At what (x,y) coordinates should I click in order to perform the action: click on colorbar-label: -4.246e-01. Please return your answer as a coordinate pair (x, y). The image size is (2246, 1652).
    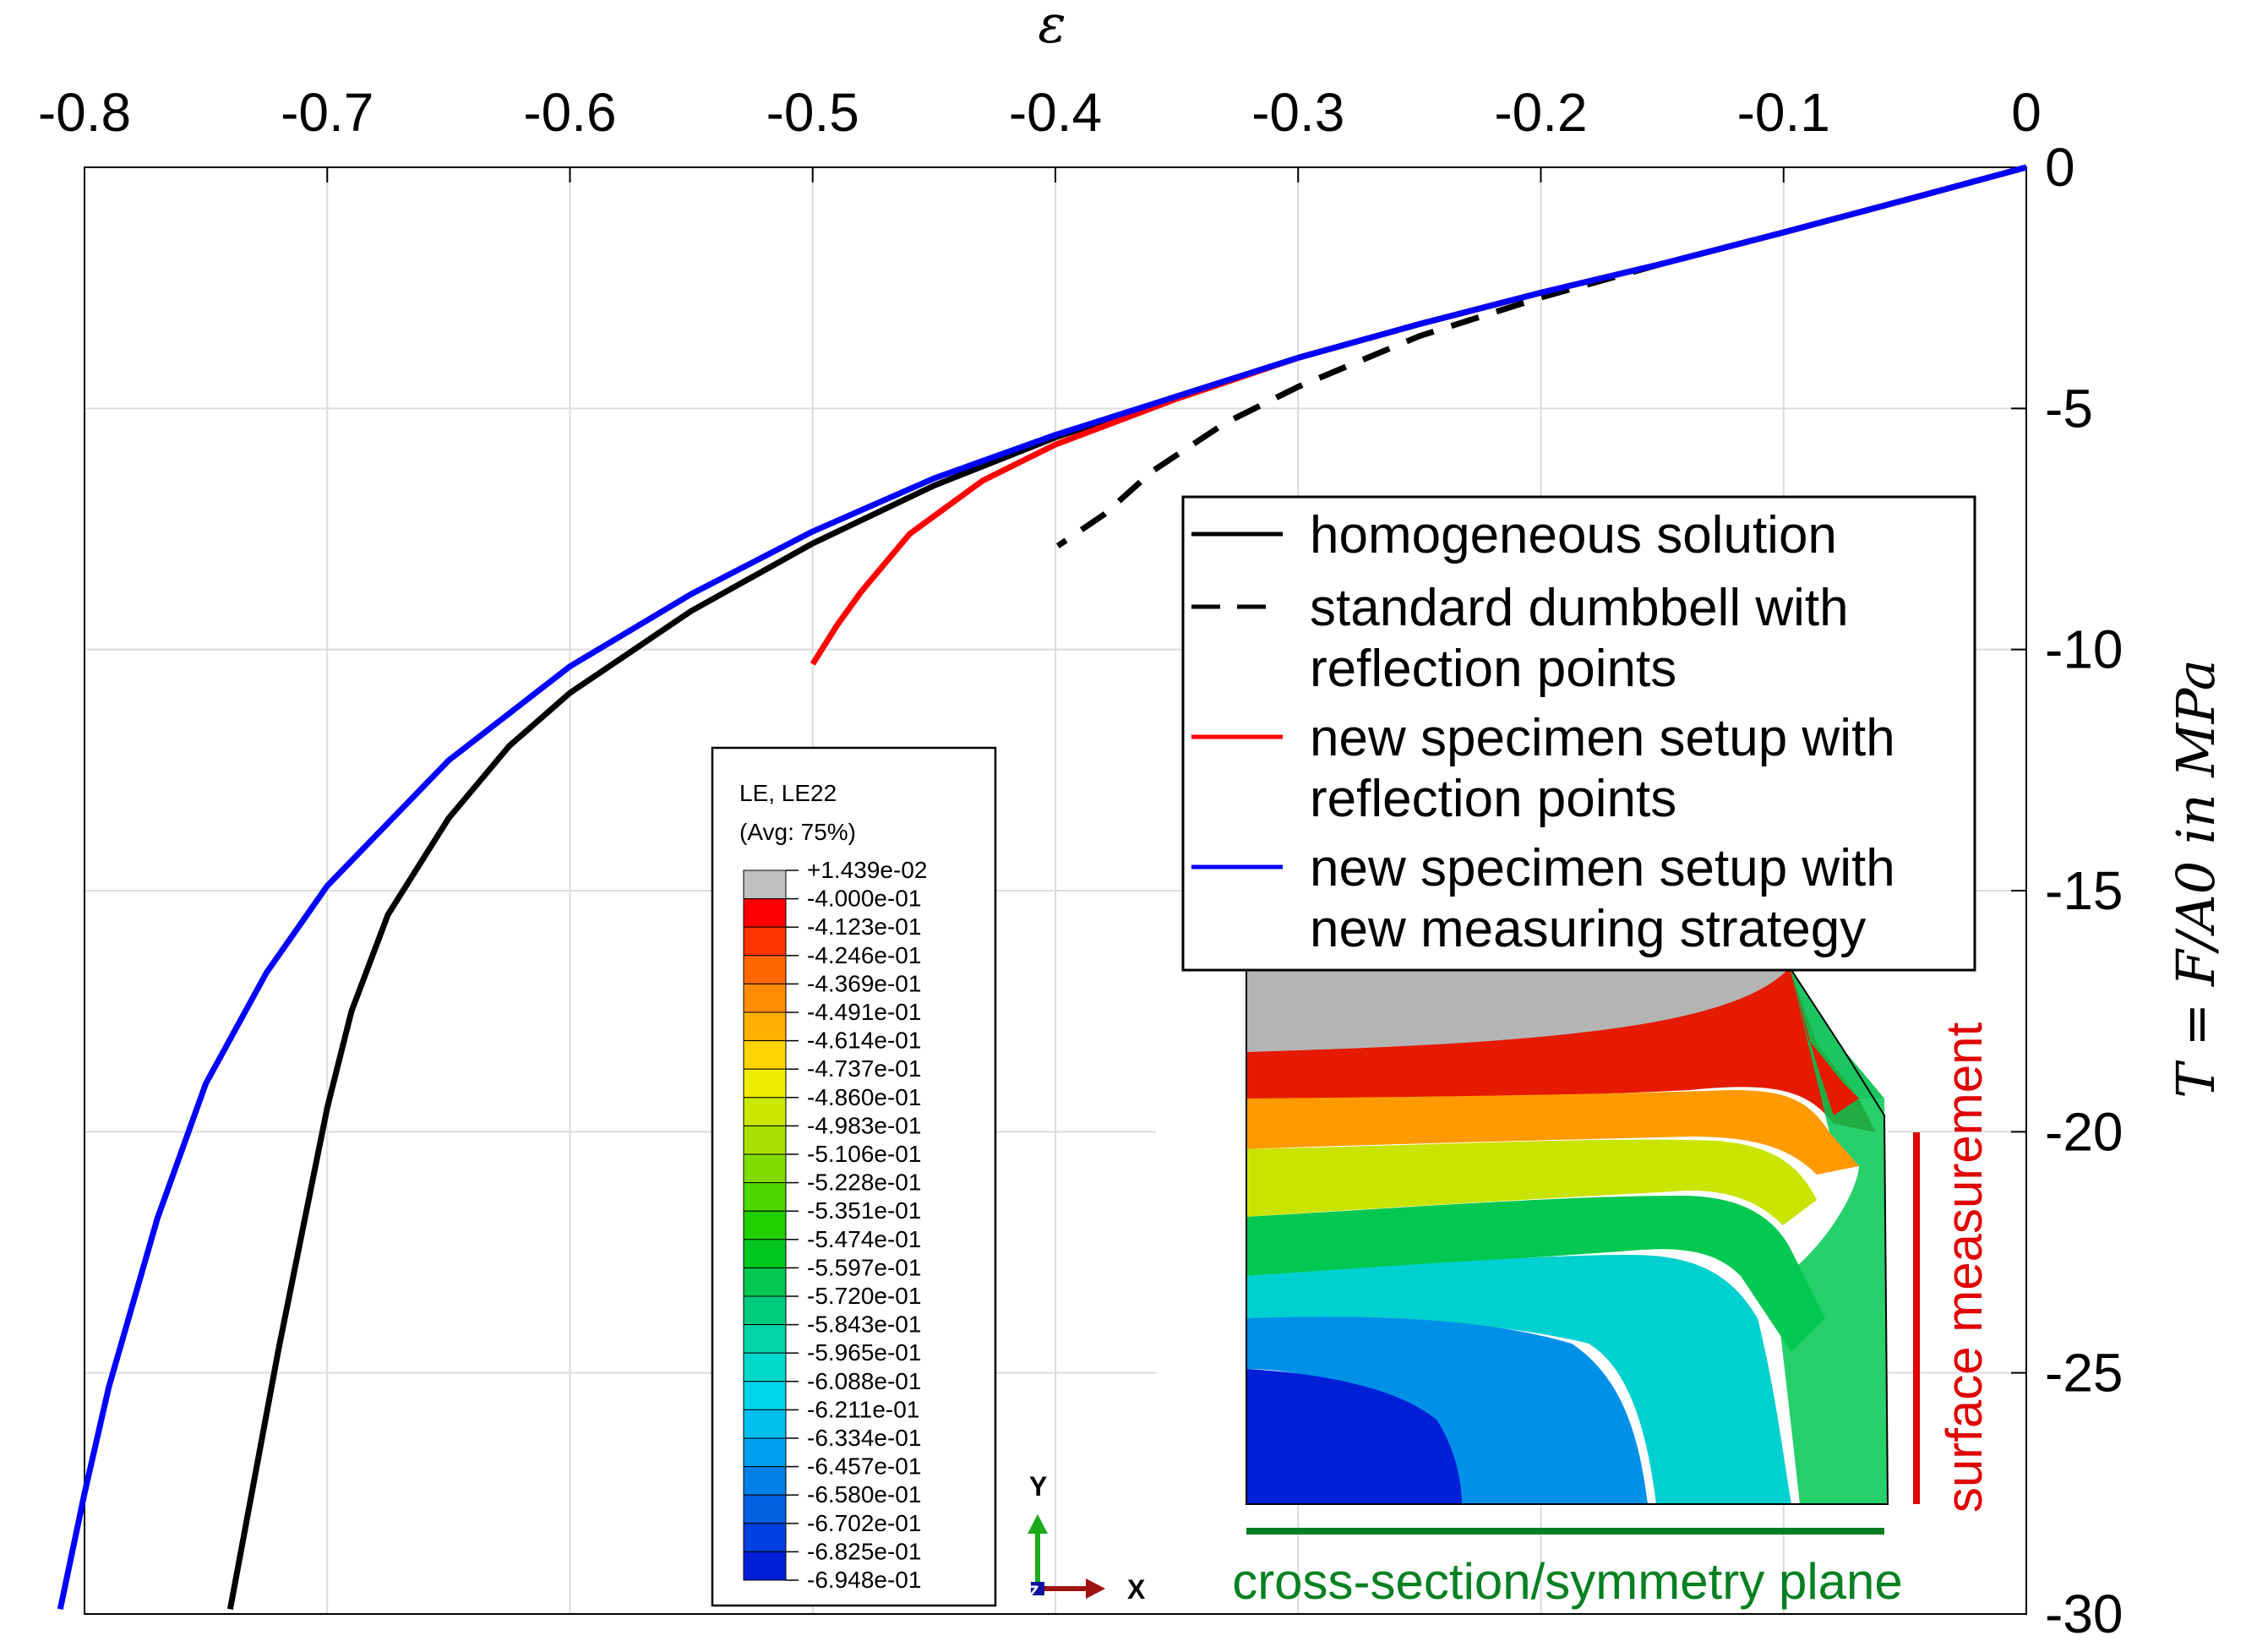
    Looking at the image, I should click on (864, 955).